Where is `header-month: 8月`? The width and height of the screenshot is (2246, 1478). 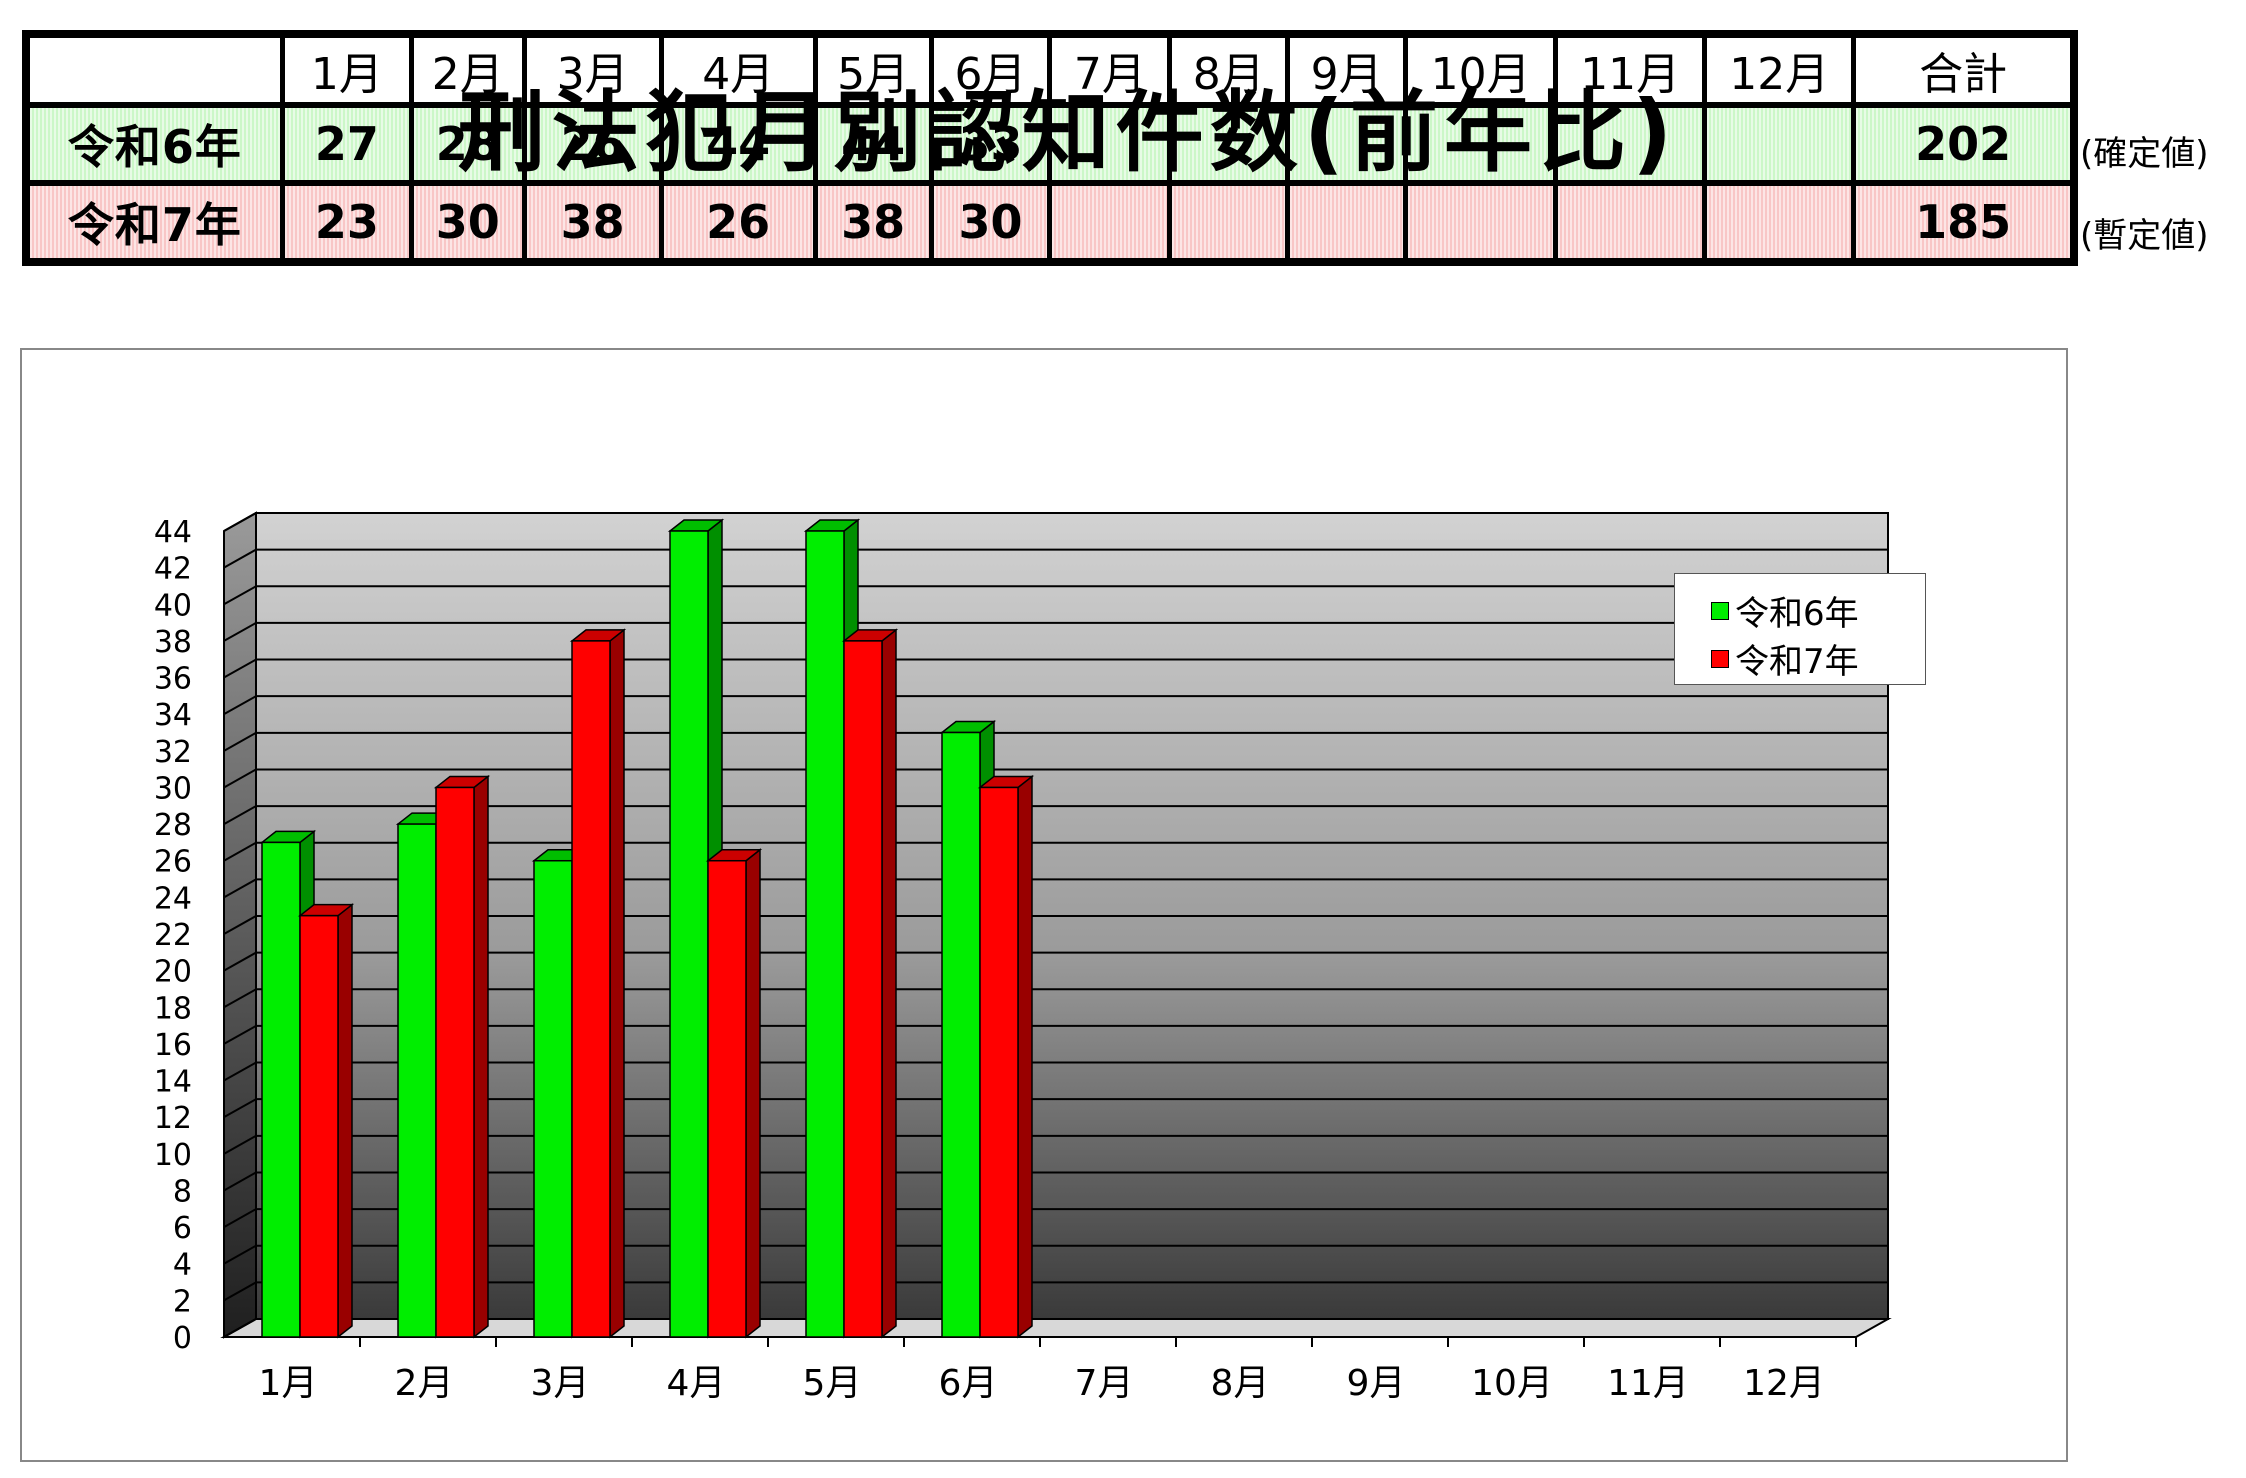 header-month: 8月 is located at coordinates (1231, 73).